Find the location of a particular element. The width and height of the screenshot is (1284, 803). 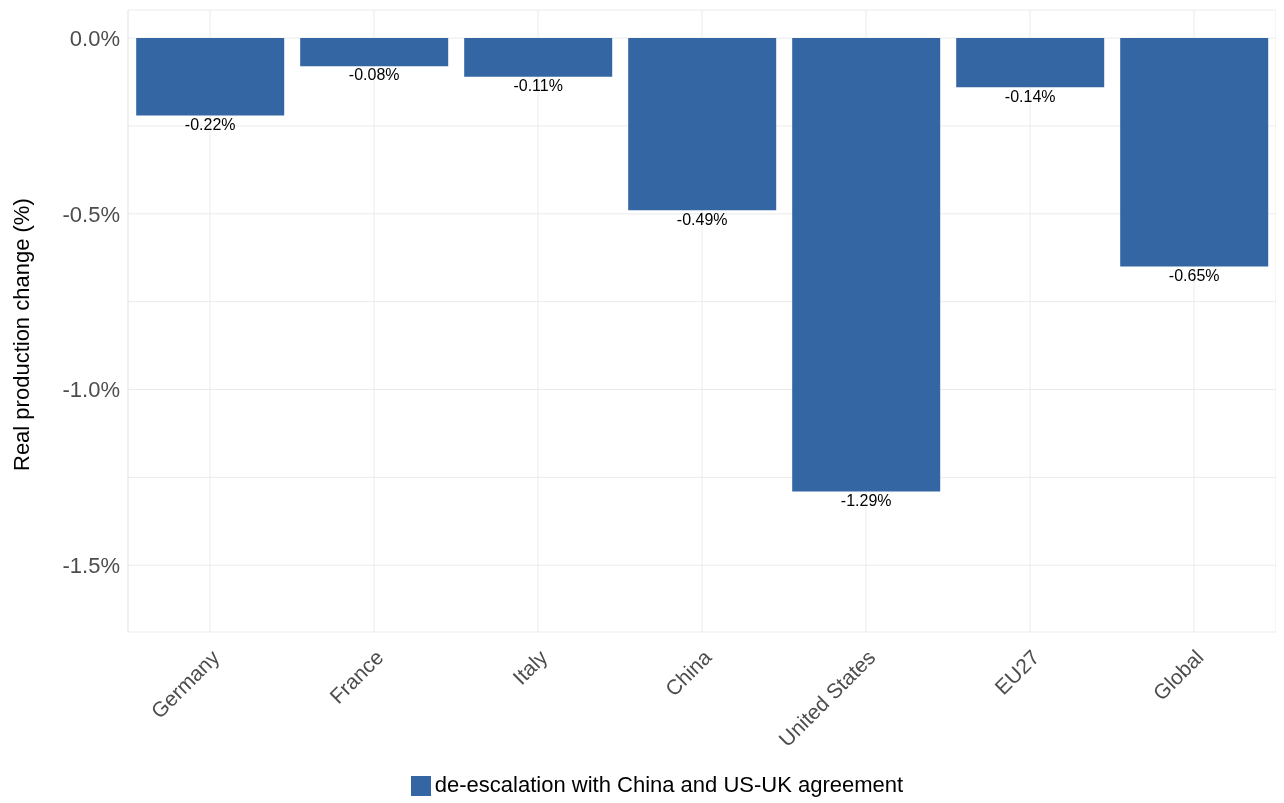

legend-label: de-escalation with China and US-UK agreement is located at coordinates (669, 784).